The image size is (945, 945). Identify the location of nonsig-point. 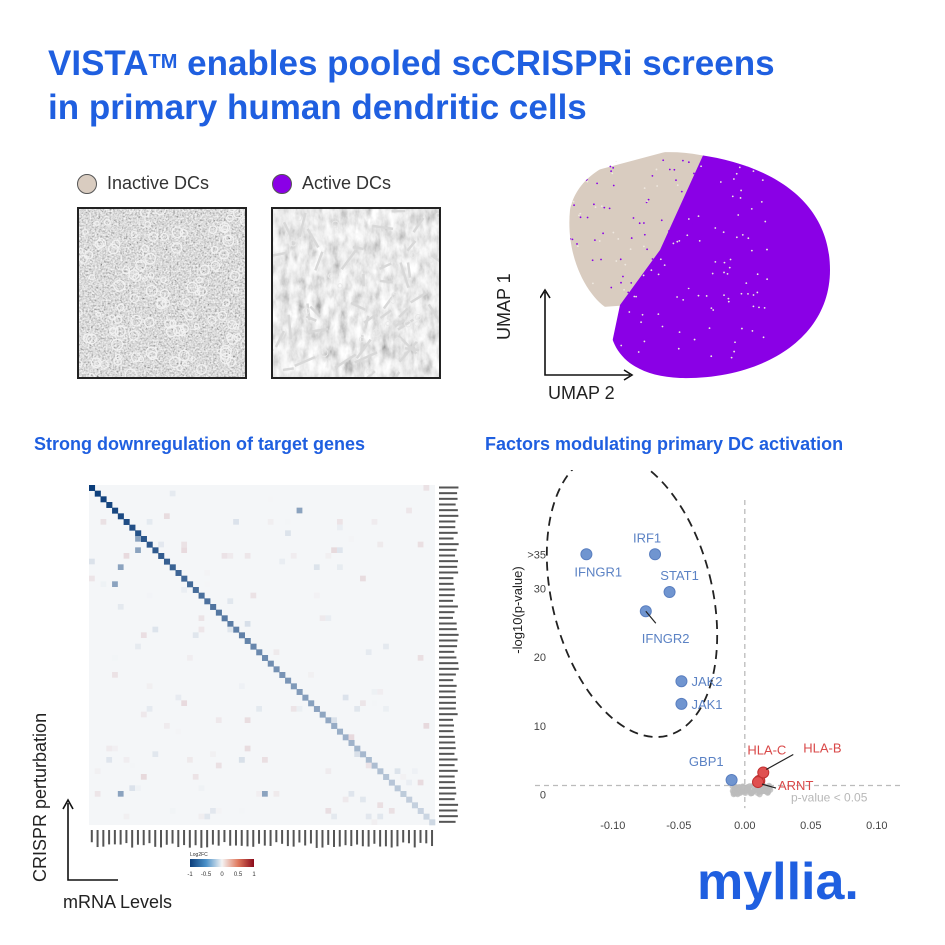
(764, 788).